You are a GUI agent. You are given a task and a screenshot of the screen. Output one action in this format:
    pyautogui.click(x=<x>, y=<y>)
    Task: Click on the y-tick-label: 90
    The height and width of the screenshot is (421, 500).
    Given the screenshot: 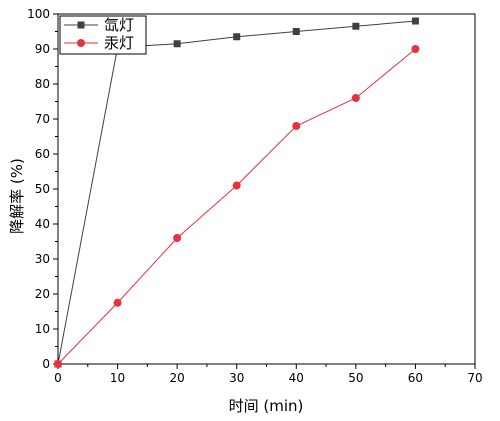 What is the action you would take?
    pyautogui.click(x=42, y=49)
    